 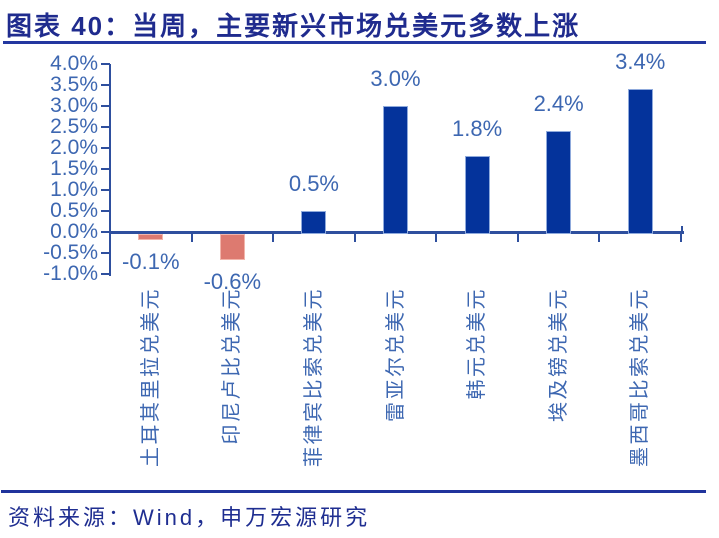 I want to click on y-axis-tick-label: -0.5%, so click(x=70, y=252).